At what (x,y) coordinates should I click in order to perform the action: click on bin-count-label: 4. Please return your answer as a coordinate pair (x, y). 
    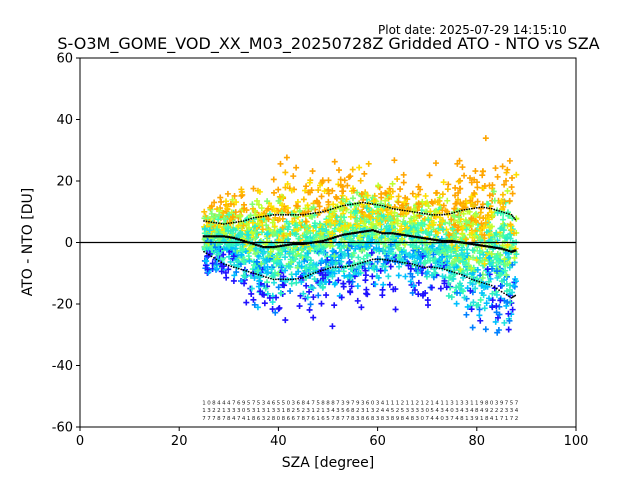
    Looking at the image, I should click on (383, 403).